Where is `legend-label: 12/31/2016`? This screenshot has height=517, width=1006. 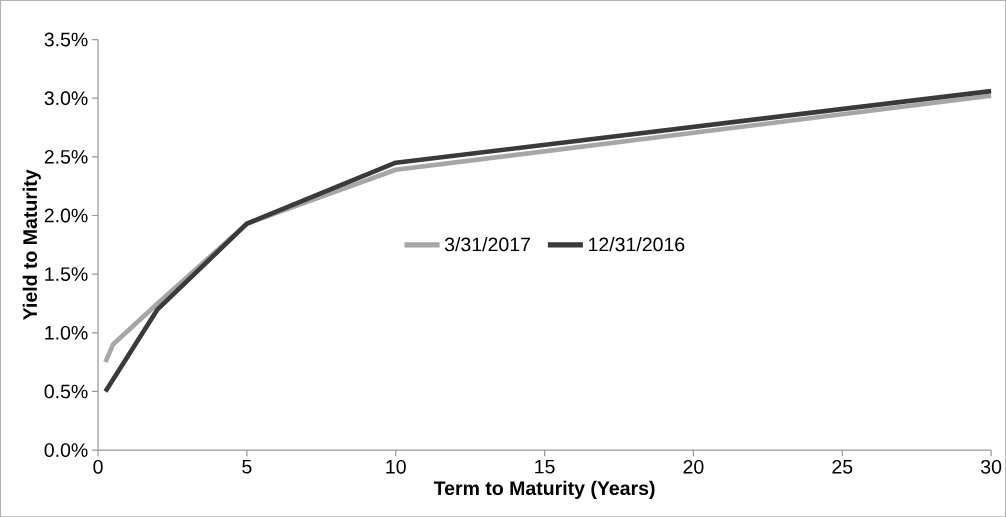
legend-label: 12/31/2016 is located at coordinates (637, 244).